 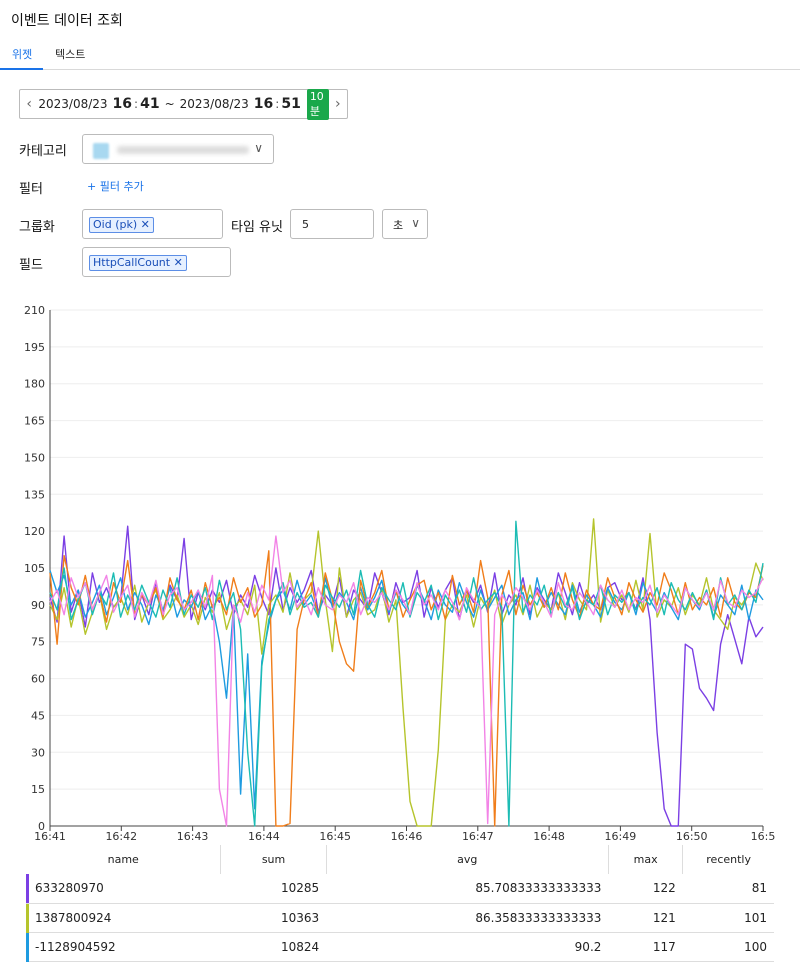 What do you see at coordinates (728, 889) in the screenshot?
I see `cell-recently: 81` at bounding box center [728, 889].